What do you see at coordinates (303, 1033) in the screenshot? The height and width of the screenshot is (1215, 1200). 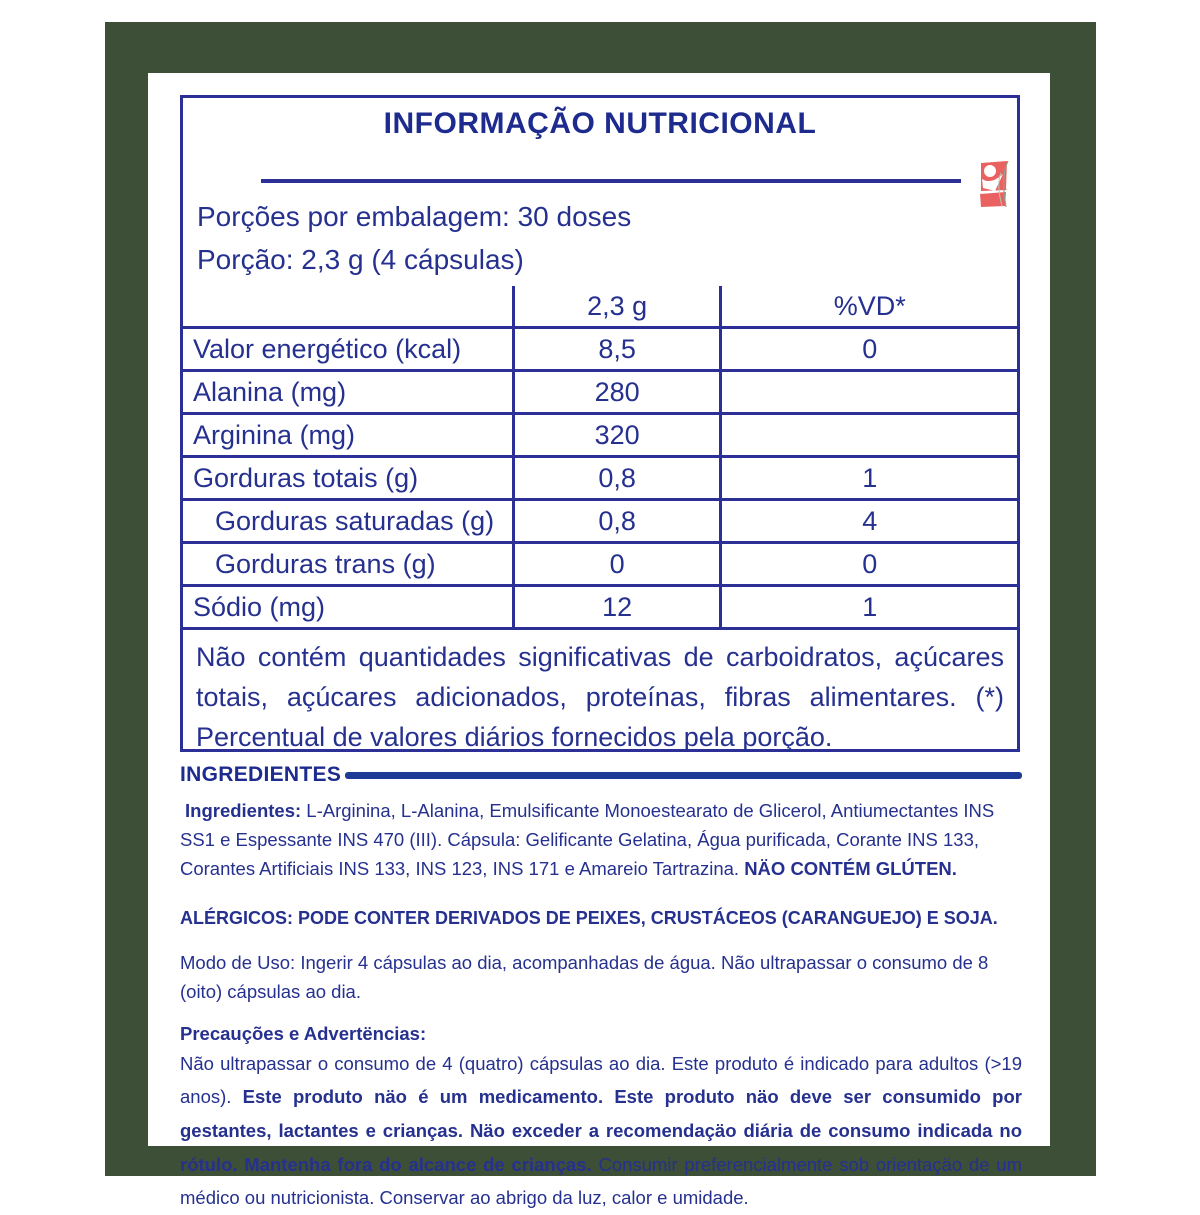 I see `precautions-heading: Precauções e Advertëncias:` at bounding box center [303, 1033].